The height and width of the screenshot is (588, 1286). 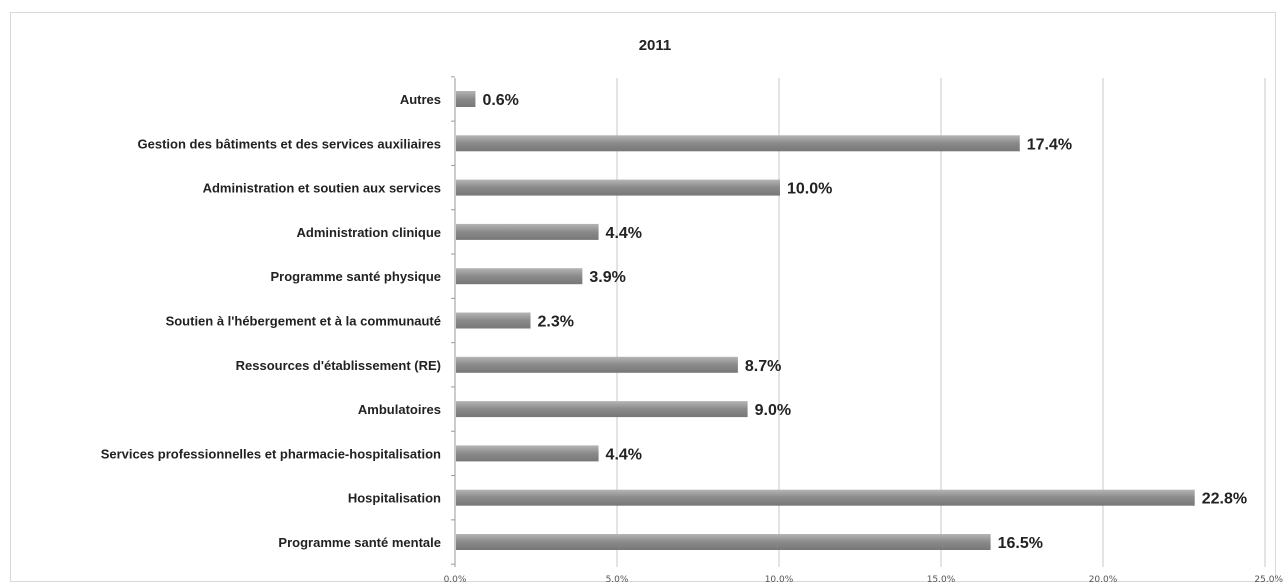 I want to click on category-label: Programme santé mentale, so click(x=359, y=542).